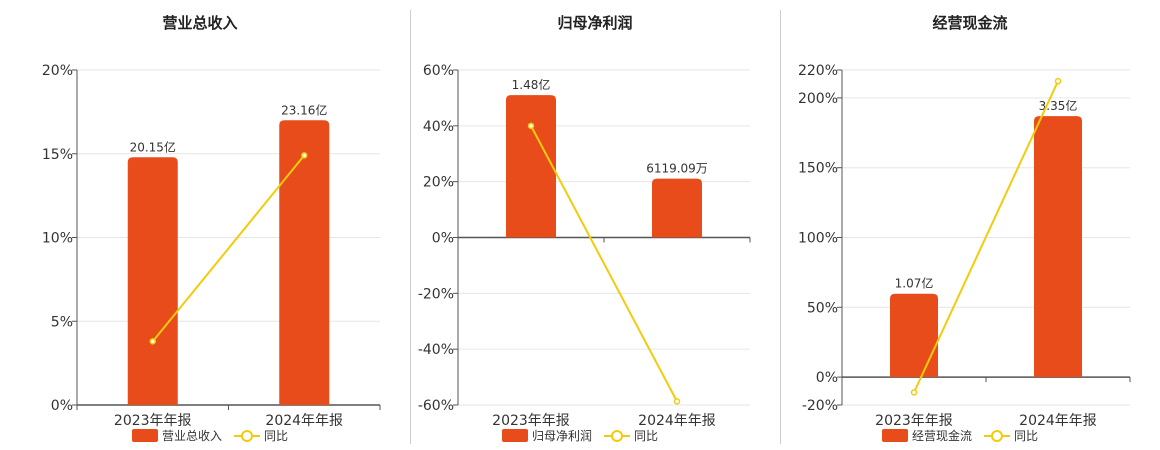 The image size is (1160, 450). Describe the element at coordinates (970, 23) in the screenshot. I see `chart-title: 经营现金流` at that location.